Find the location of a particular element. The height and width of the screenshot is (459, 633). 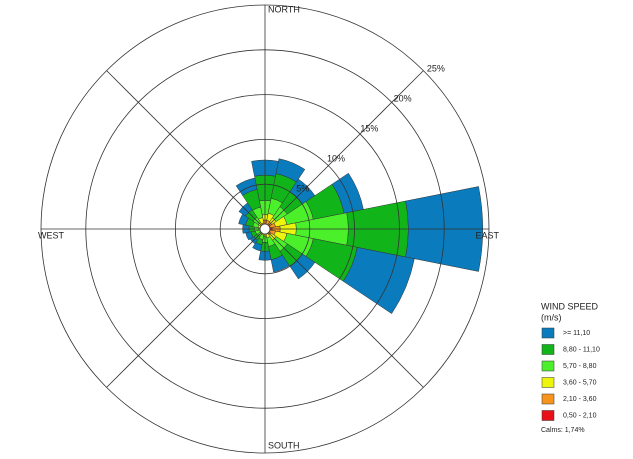

ring-label: 5% is located at coordinates (302, 188).